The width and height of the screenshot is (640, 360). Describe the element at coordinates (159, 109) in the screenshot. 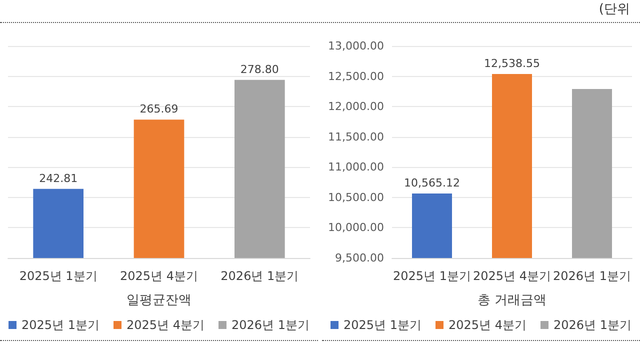

I see `data-label: 265.69` at that location.